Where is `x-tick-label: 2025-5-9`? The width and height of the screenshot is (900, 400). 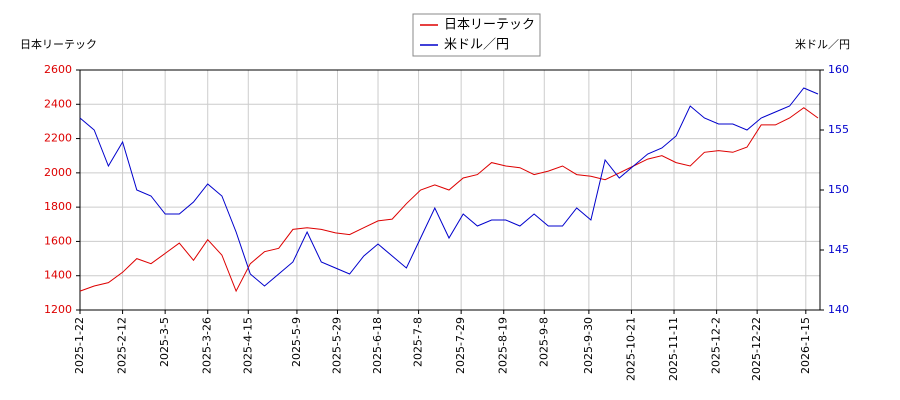
x-tick-label: 2025-5-9 is located at coordinates (296, 342).